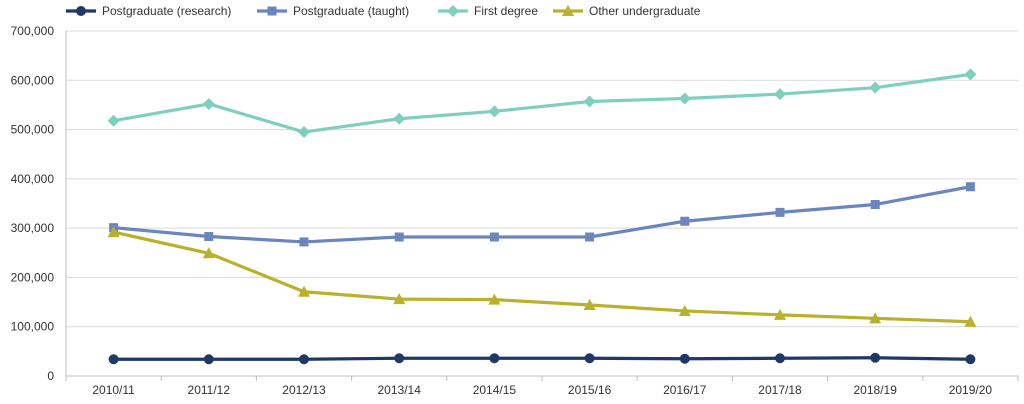 The image size is (1024, 404). I want to click on series-postgraduate-research, so click(542, 358).